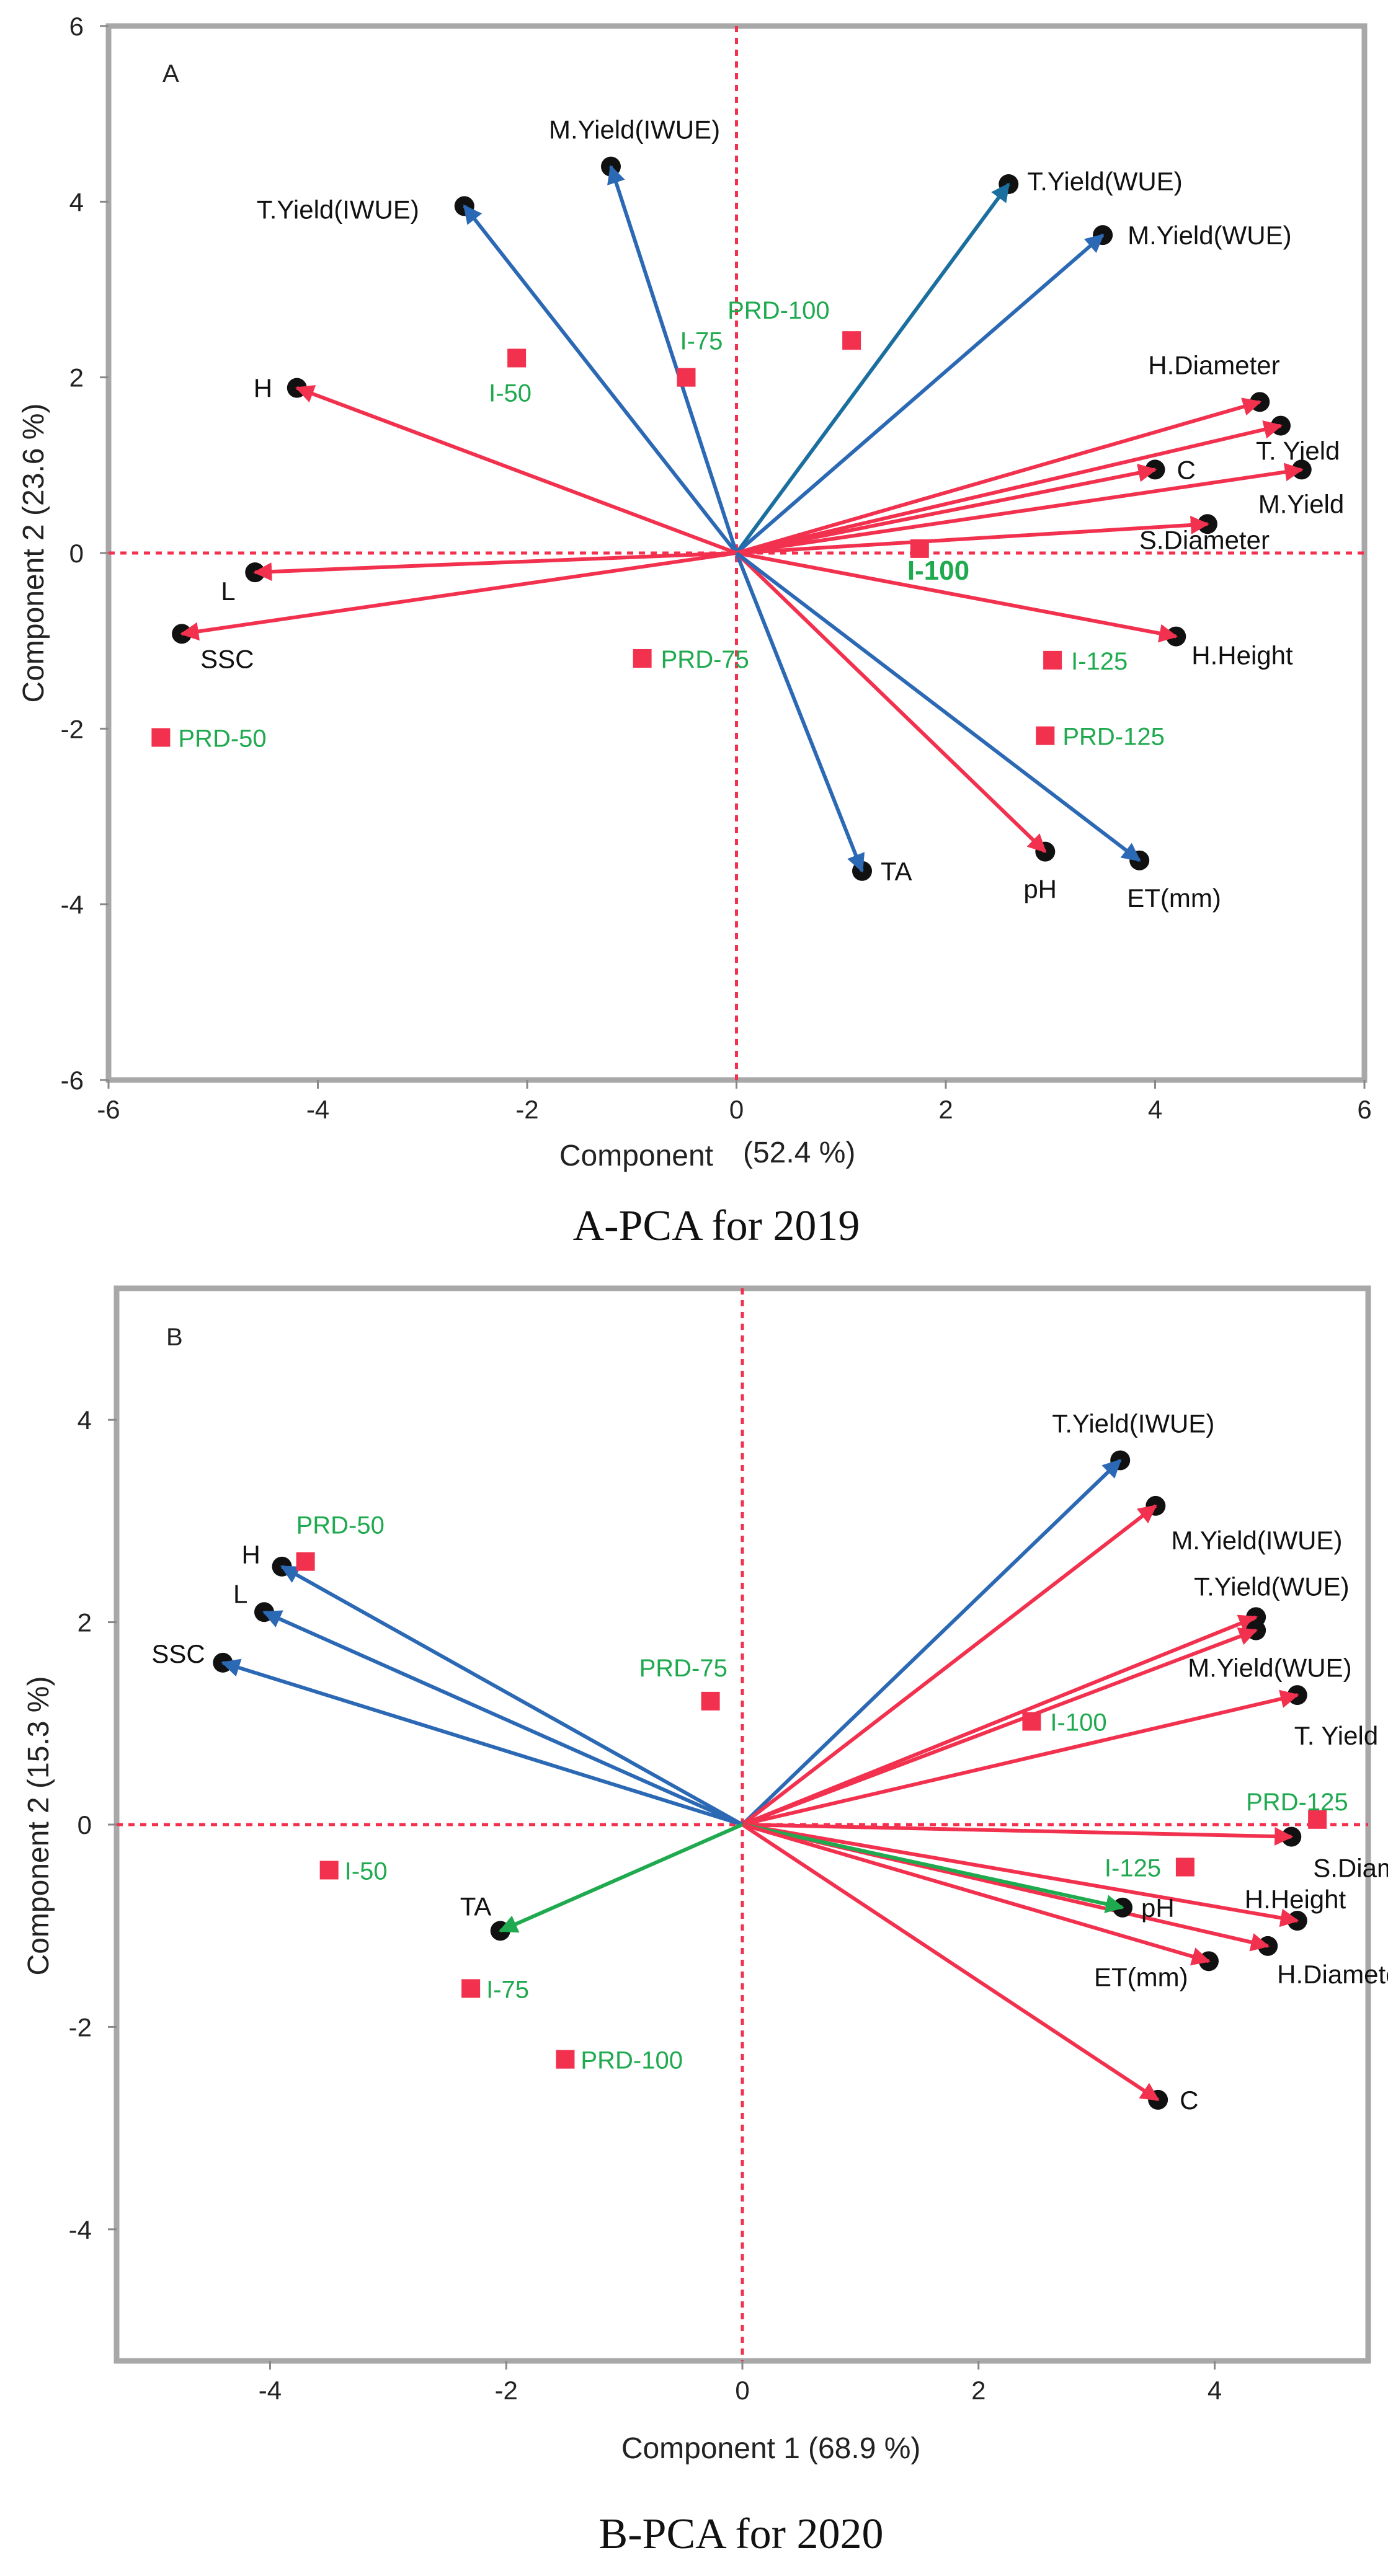 This screenshot has width=1388, height=2576. Describe the element at coordinates (1020, 1875) in the screenshot. I see `loading-vector-h-height` at that location.